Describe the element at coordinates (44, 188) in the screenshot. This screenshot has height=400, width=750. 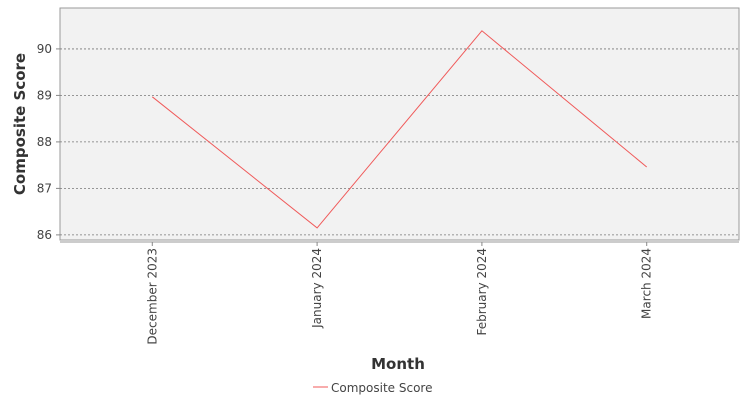
I see `y-tick-label: 87` at that location.